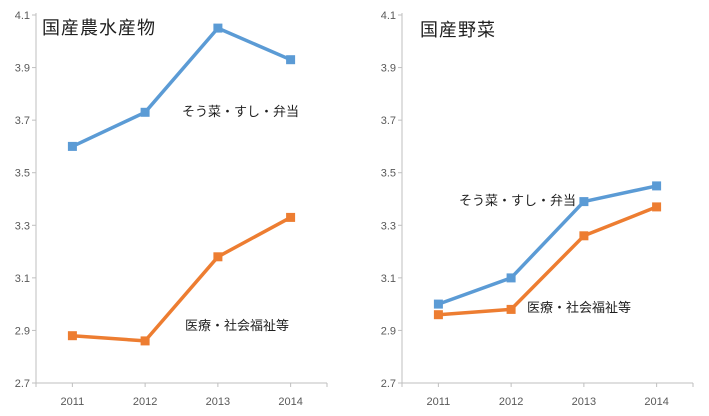 The height and width of the screenshot is (416, 709). I want to click on series-inline-label-iryou-right: 医療・社会福祉等, so click(579, 307).